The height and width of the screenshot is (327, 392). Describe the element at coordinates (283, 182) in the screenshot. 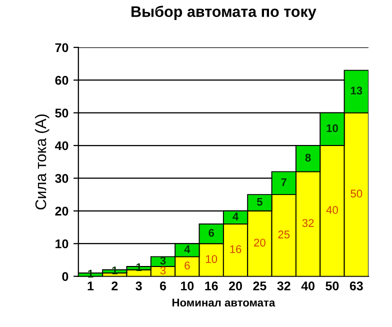

I see `data-label: 7` at that location.